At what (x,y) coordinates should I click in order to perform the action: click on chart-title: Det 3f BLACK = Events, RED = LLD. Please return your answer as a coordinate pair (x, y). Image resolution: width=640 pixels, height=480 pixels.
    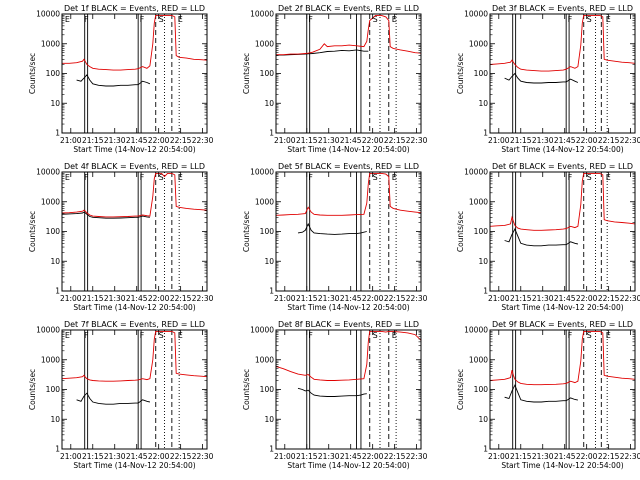
    Looking at the image, I should click on (562, 8).